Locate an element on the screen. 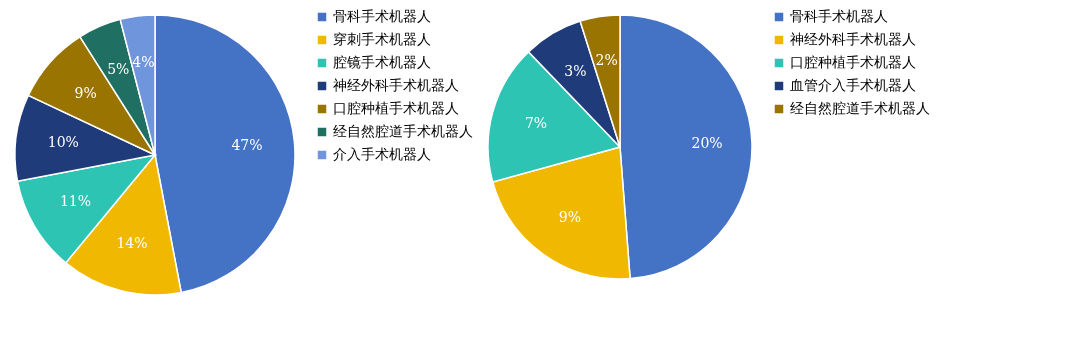 The image size is (1080, 346). data-label: 7% is located at coordinates (536, 122).